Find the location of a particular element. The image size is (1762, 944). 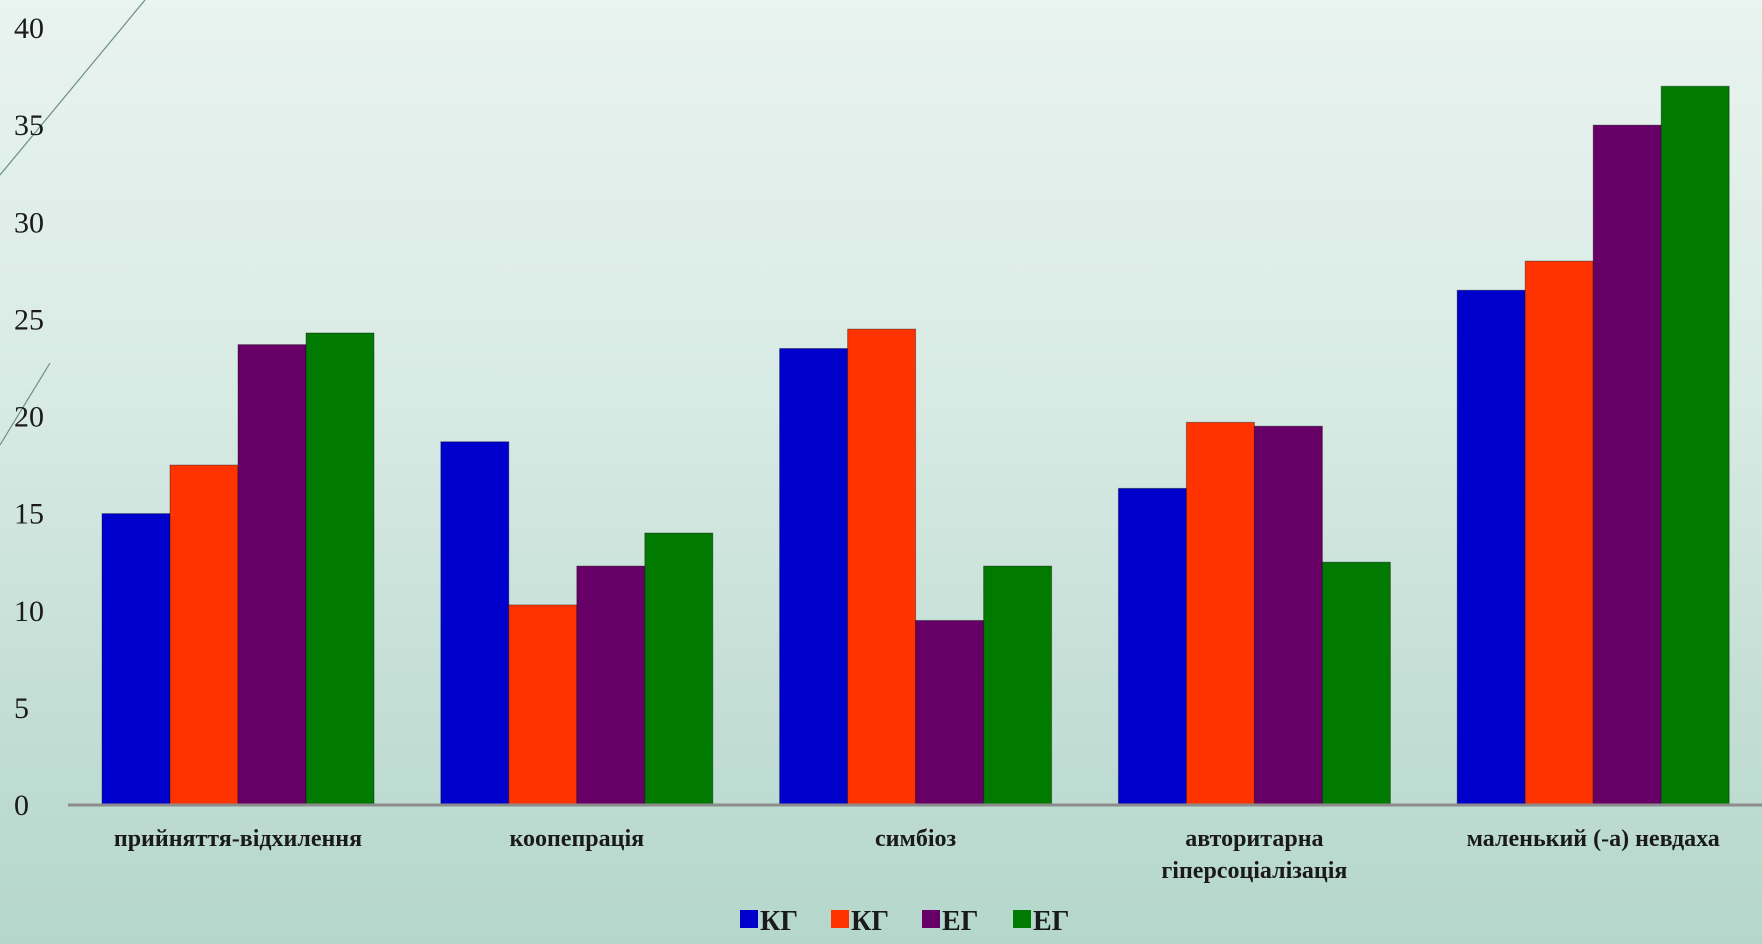

decorative-line-top is located at coordinates (73, 88).